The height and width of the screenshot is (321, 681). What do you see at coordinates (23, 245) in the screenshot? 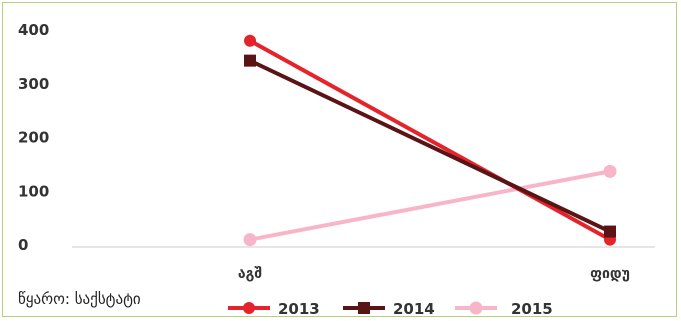
I see `y-tick-label: 0` at bounding box center [23, 245].